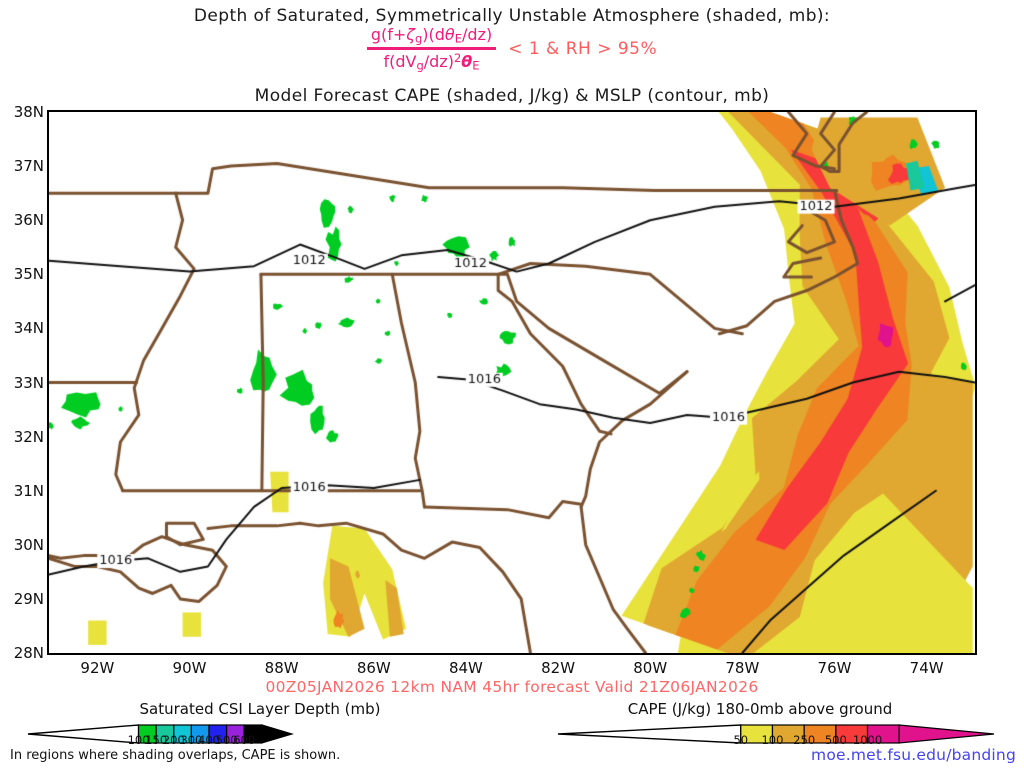  I want to click on colorbar-csi, so click(160, 734).